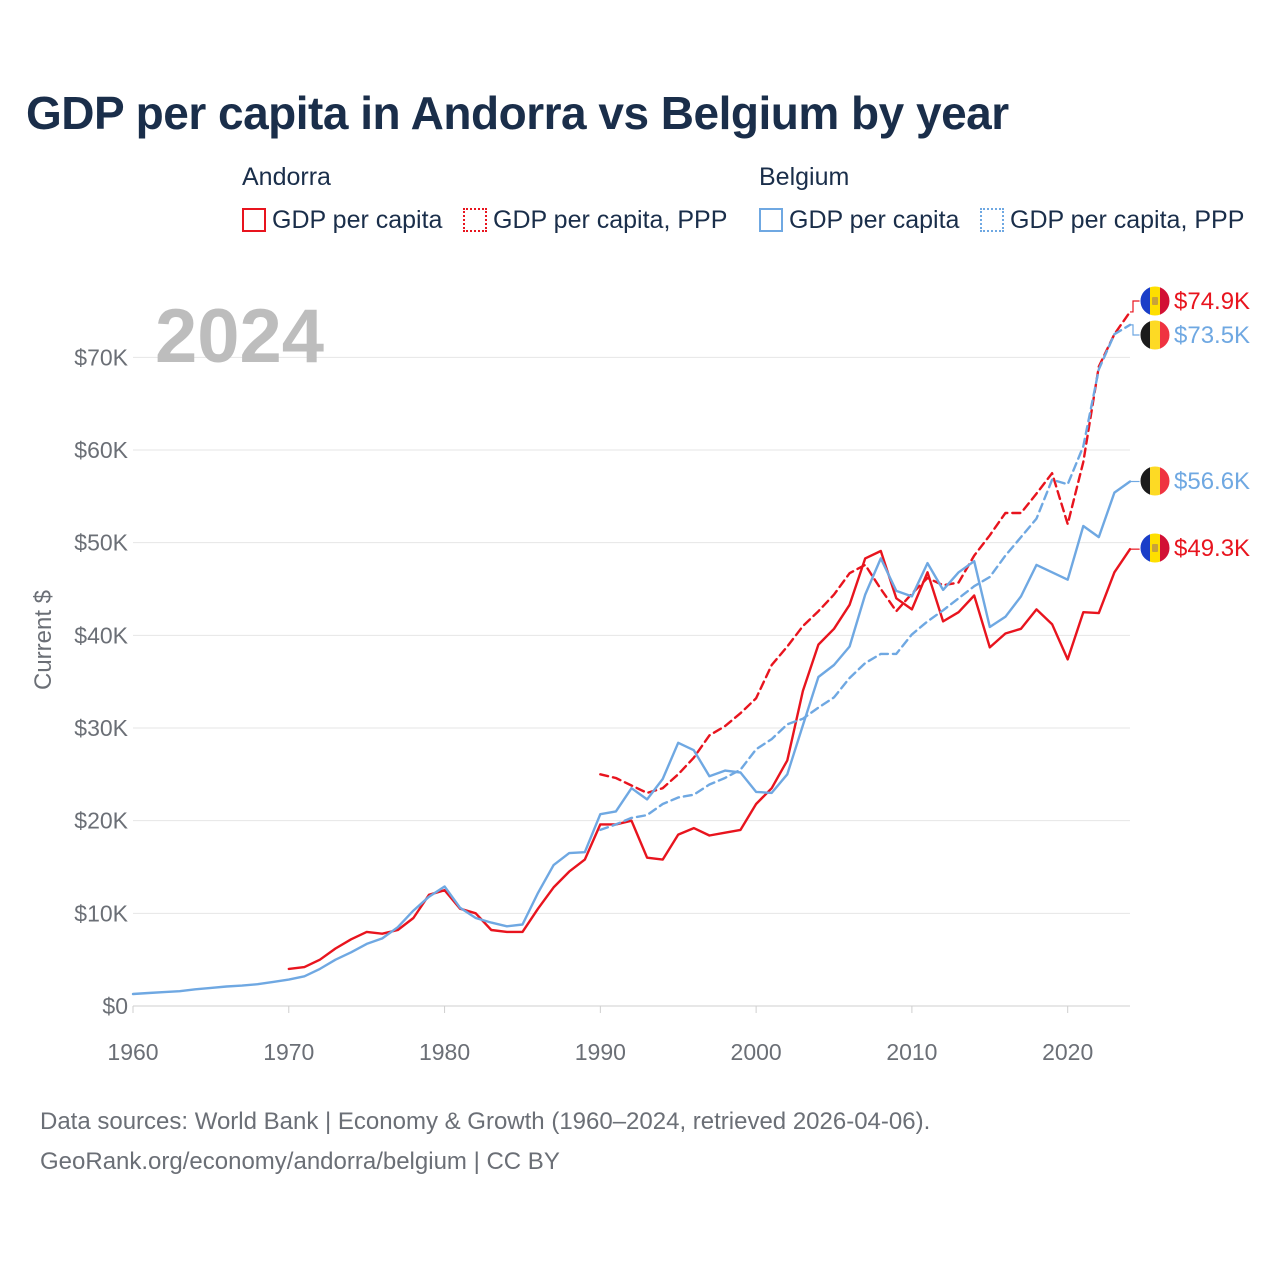  I want to click on legend-belgium-gdp-ppp: GDP per capita, PPP, so click(1112, 220).